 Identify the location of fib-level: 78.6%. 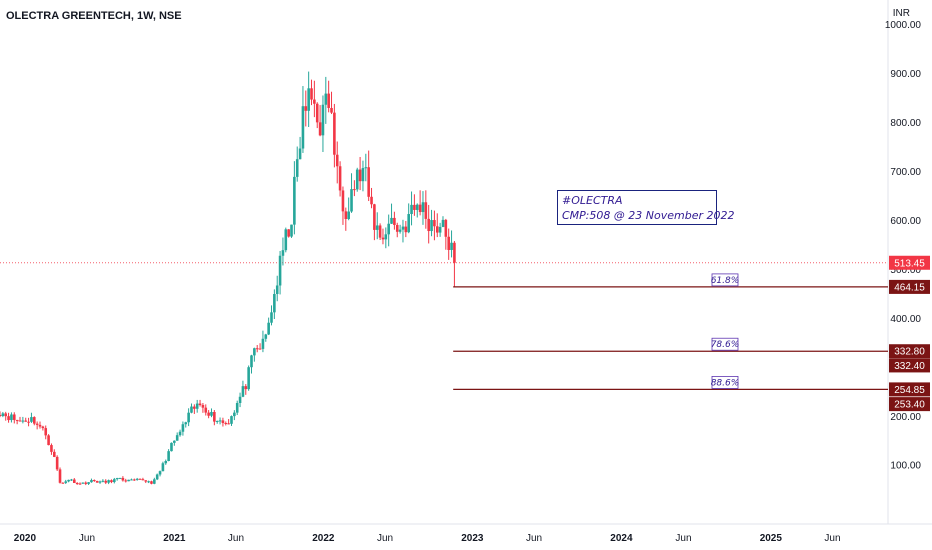
(670, 344).